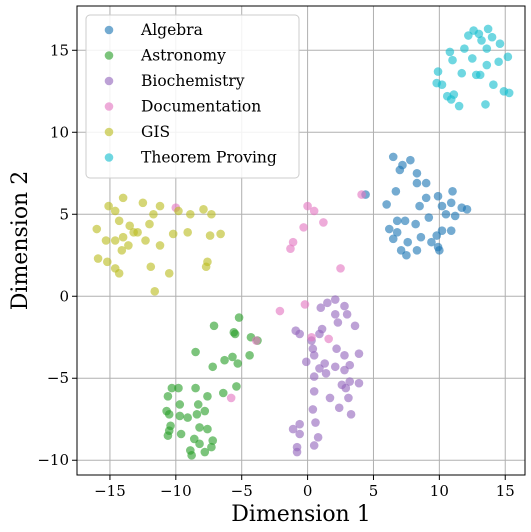  I want to click on y-axis-title: Dimension 2, so click(20, 240).